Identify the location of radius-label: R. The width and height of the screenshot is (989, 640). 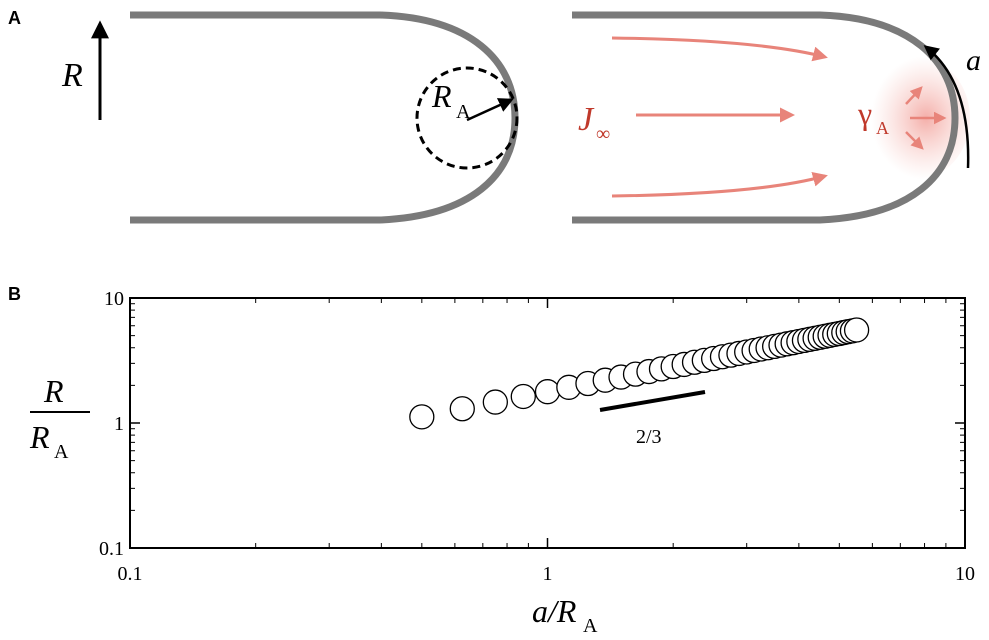
(441, 96).